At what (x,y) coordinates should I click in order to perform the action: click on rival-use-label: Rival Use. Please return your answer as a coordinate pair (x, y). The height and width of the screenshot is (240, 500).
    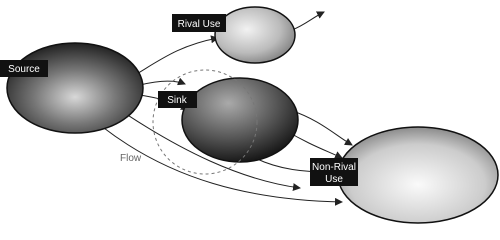
    Looking at the image, I should click on (199, 24).